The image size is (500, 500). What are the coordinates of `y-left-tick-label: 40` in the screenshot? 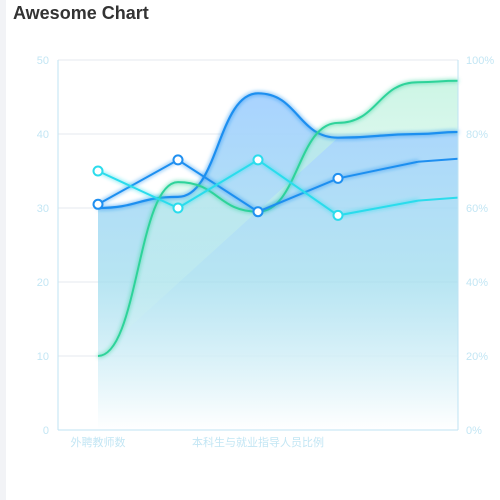 It's located at (43, 135).